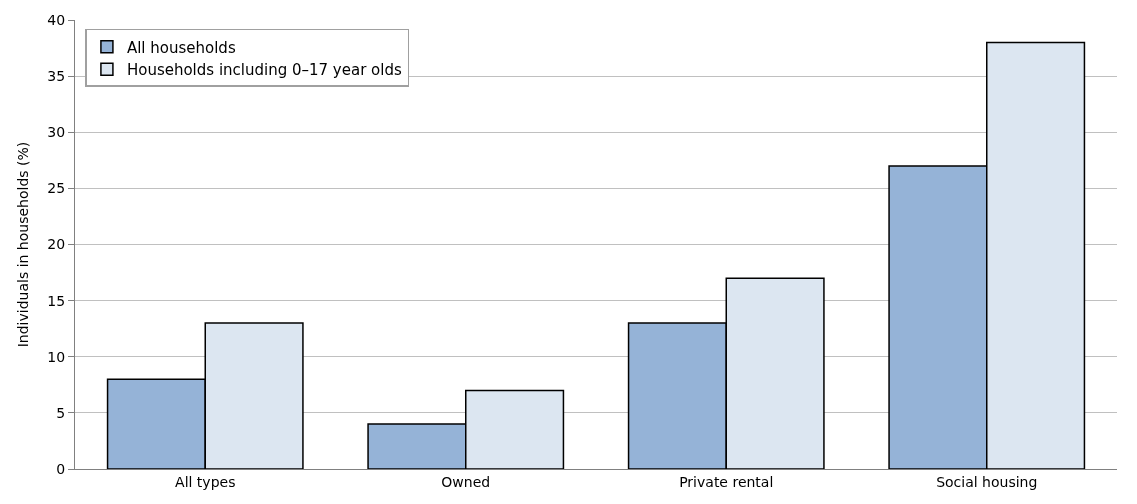  I want to click on x-tick-label: Social housing, so click(987, 481).